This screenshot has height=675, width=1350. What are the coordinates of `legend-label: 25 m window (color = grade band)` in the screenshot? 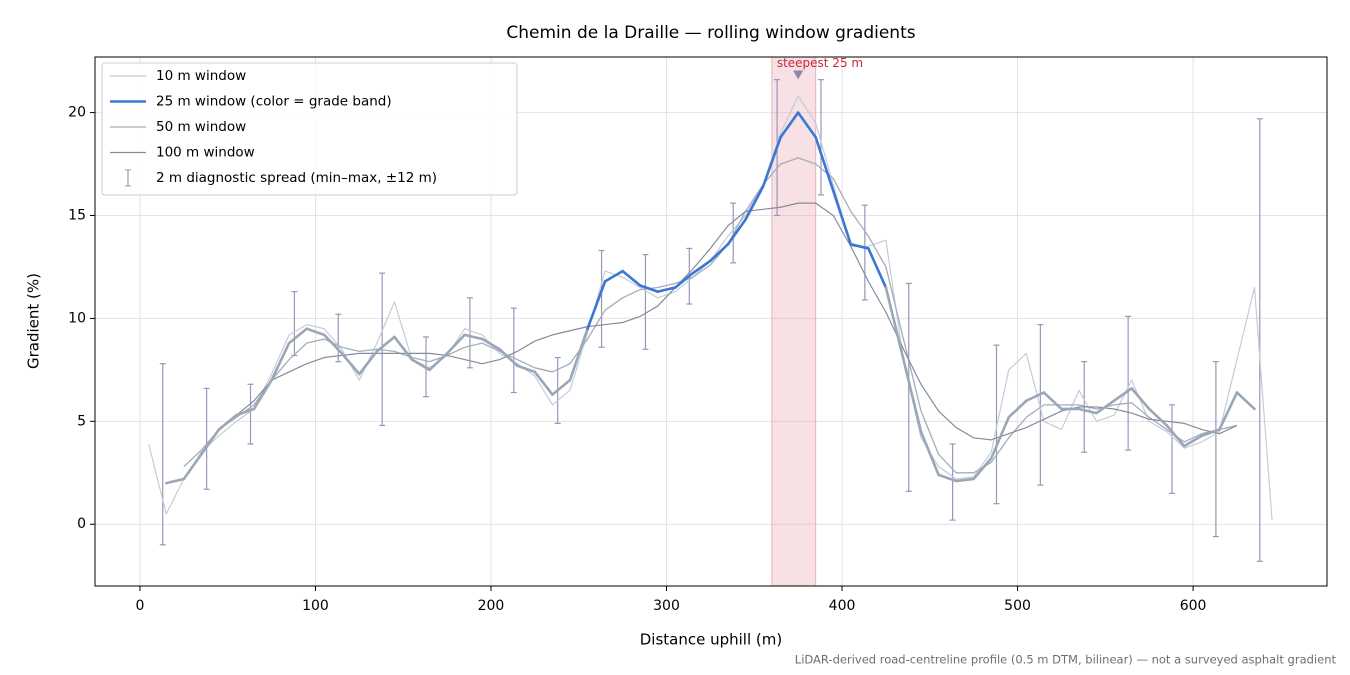 It's located at (274, 102).